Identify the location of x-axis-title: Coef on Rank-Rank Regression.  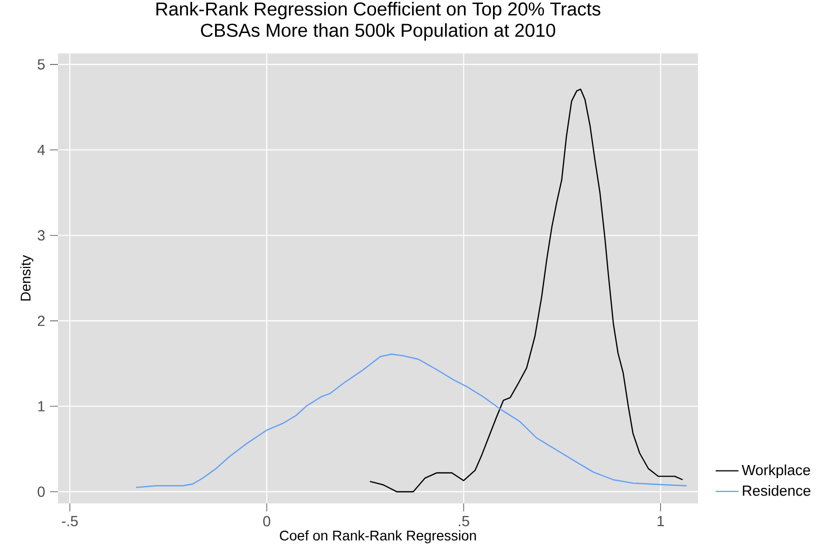
(378, 537).